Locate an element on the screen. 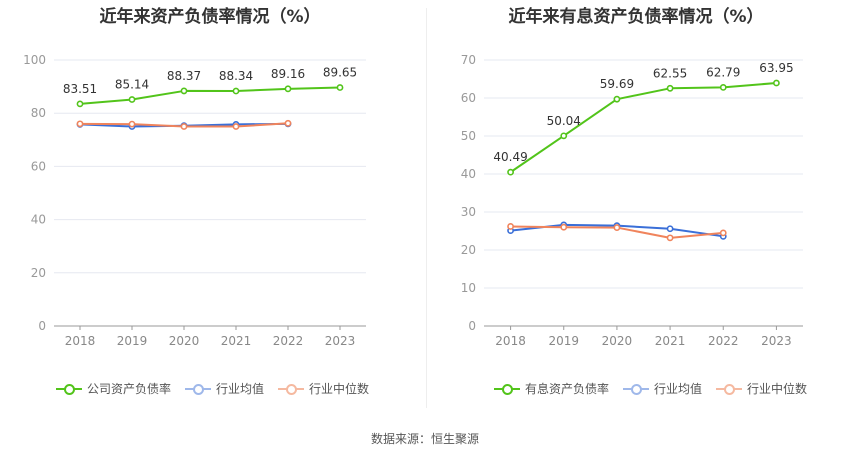  legend-item-company: 公司资产负债率 is located at coordinates (113, 388).